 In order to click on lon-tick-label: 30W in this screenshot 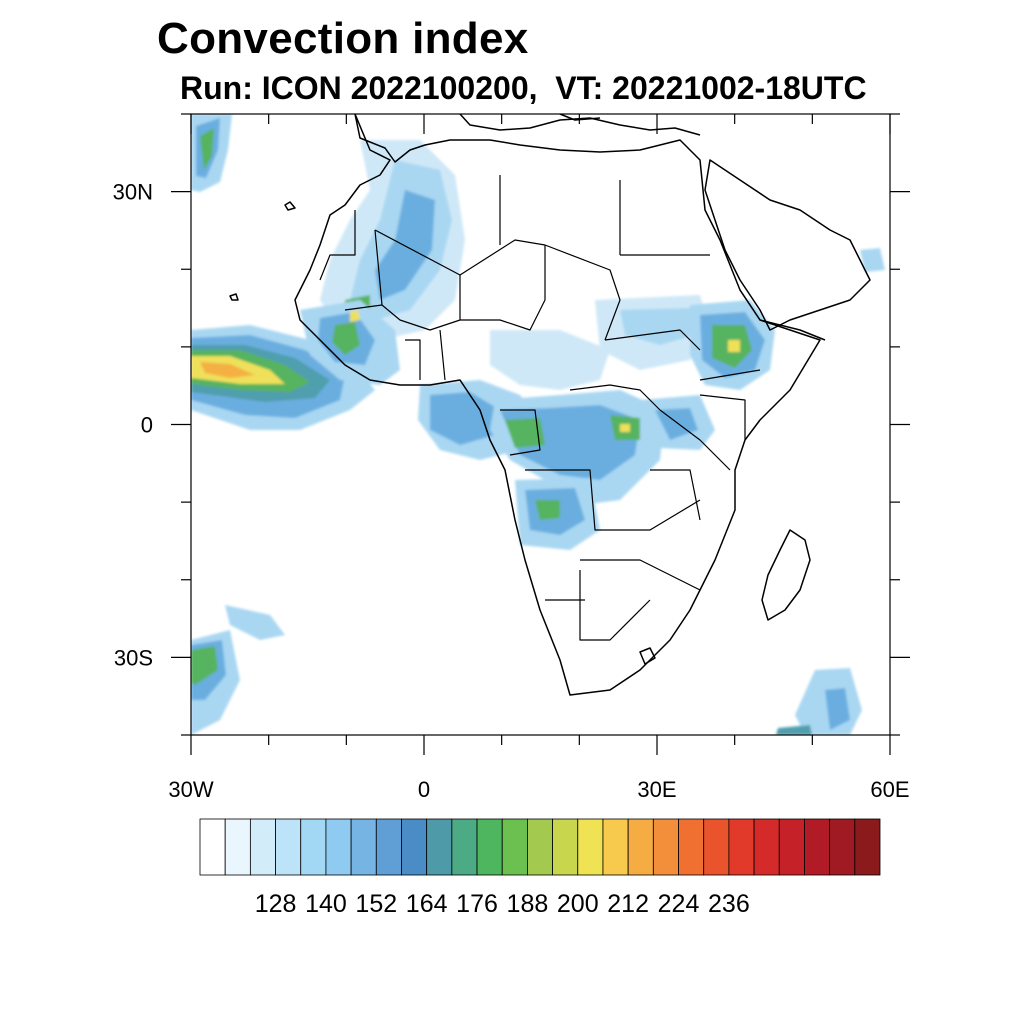, I will do `click(190, 789)`.